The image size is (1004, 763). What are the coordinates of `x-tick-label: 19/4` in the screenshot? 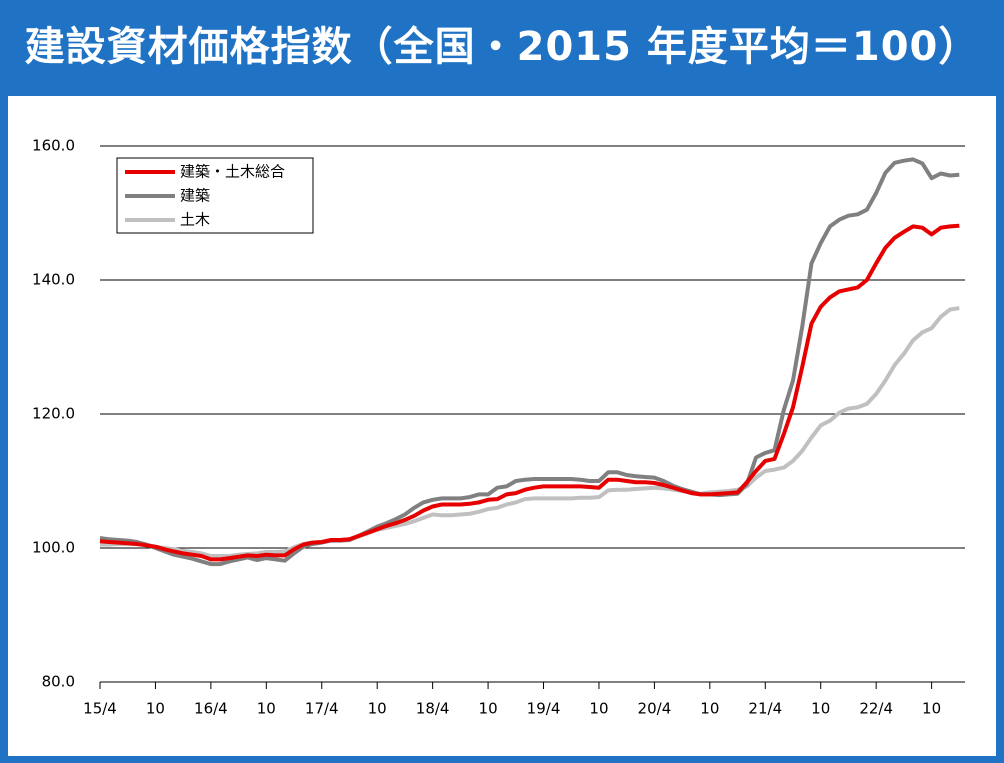 It's located at (544, 709).